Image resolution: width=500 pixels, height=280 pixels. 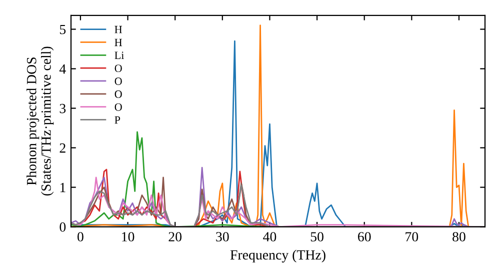 What do you see at coordinates (63, 187) in the screenshot?
I see `y-tick-label: 1` at bounding box center [63, 187].